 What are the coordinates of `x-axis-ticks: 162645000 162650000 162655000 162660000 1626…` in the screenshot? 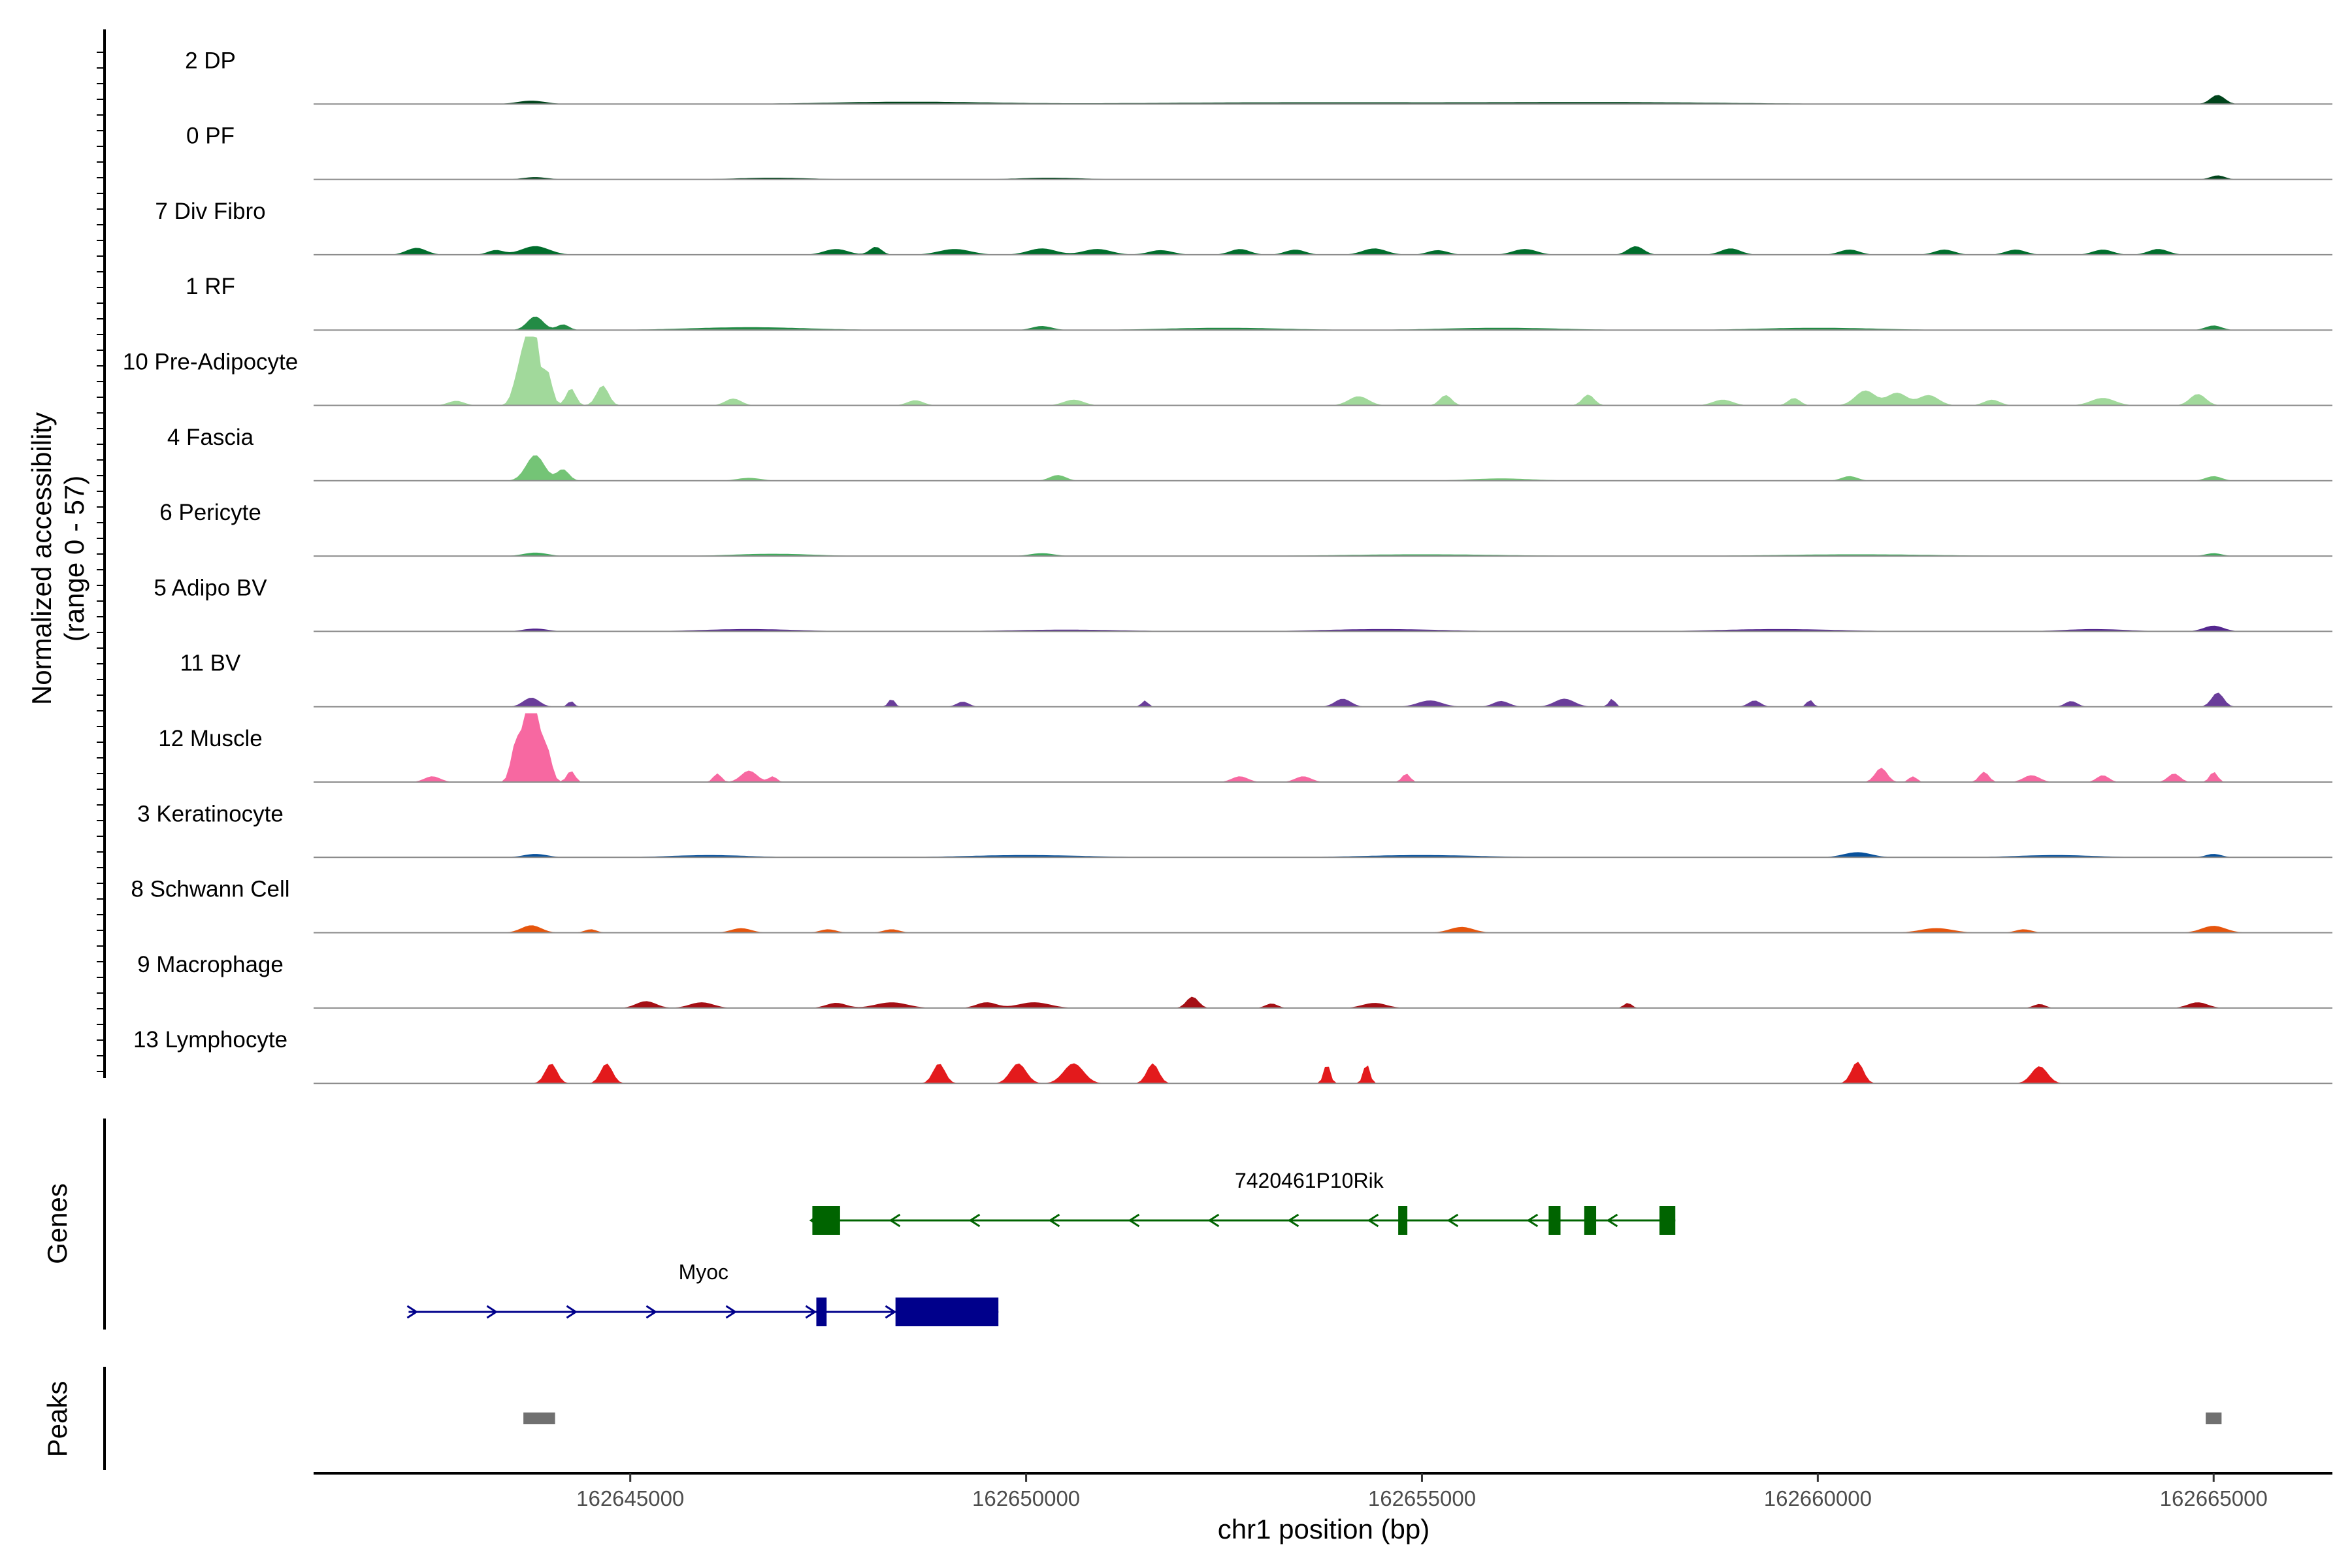 It's located at (1422, 1492).